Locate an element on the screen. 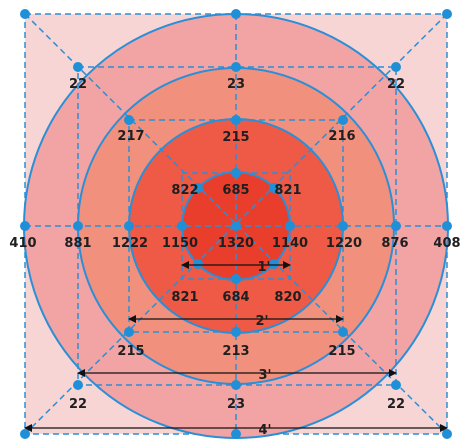 Image resolution: width=468 pixels, height=444 pixels. point-ring2-tr is located at coordinates (343, 120).